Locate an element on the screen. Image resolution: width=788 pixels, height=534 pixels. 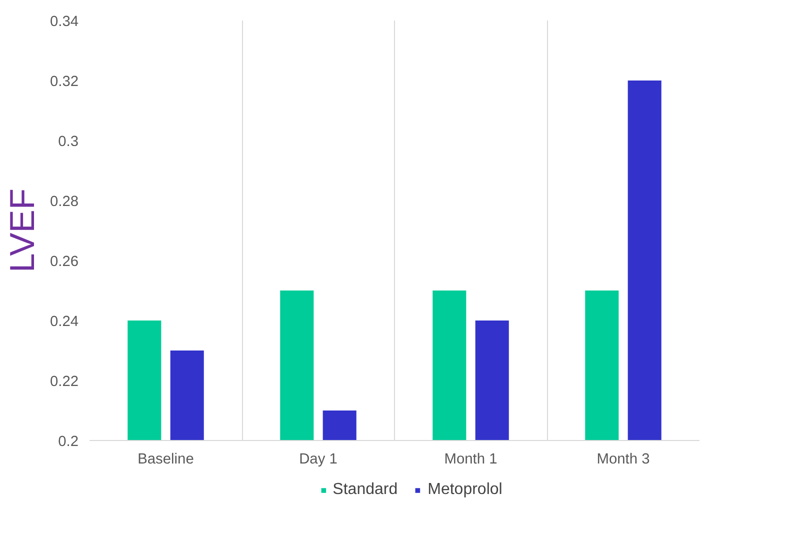
x-tick-label: Day 1 is located at coordinates (318, 460).